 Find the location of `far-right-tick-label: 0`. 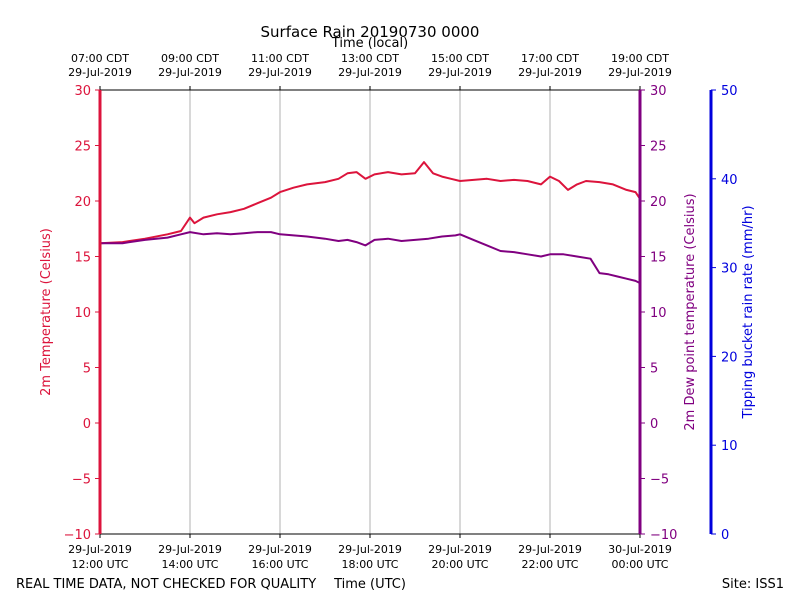

far-right-tick-label: 0 is located at coordinates (725, 535).